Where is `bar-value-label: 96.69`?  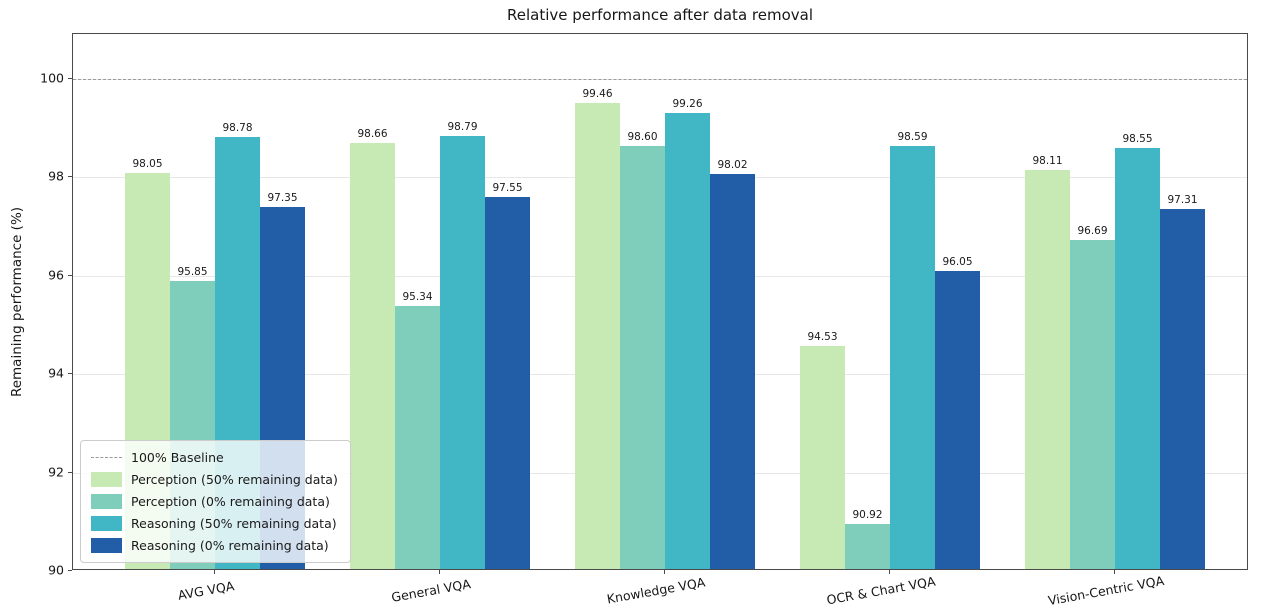 bar-value-label: 96.69 is located at coordinates (1092, 230).